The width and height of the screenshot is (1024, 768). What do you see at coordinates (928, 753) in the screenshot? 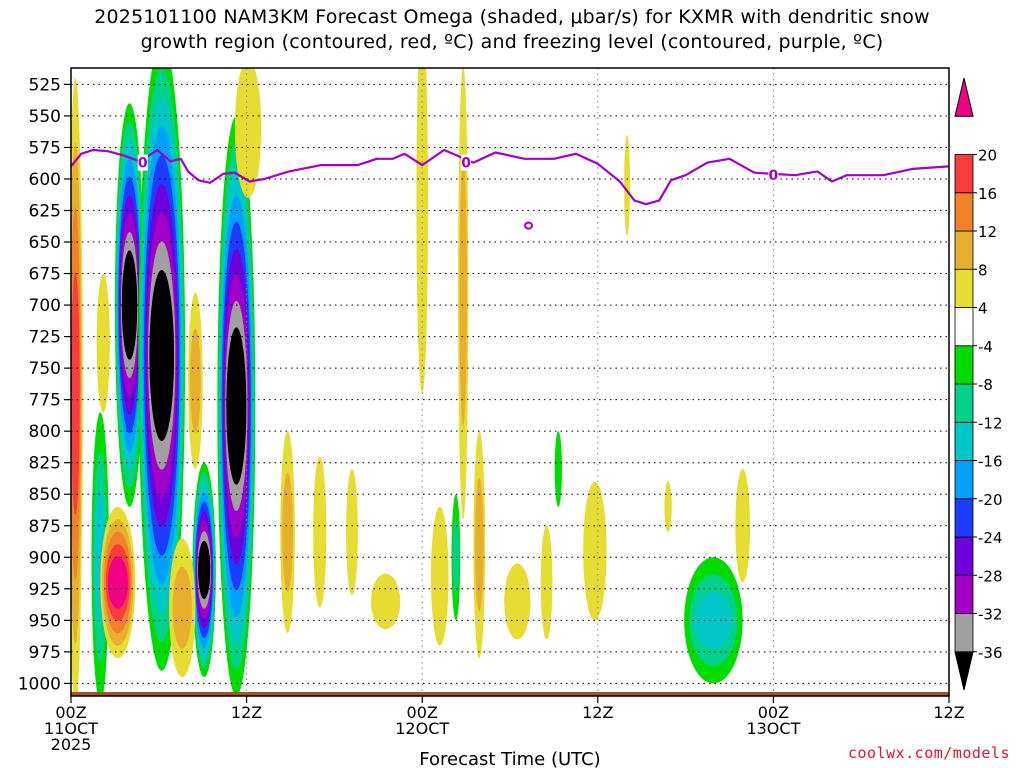
I see `site-credit: coolwx.com/models` at bounding box center [928, 753].